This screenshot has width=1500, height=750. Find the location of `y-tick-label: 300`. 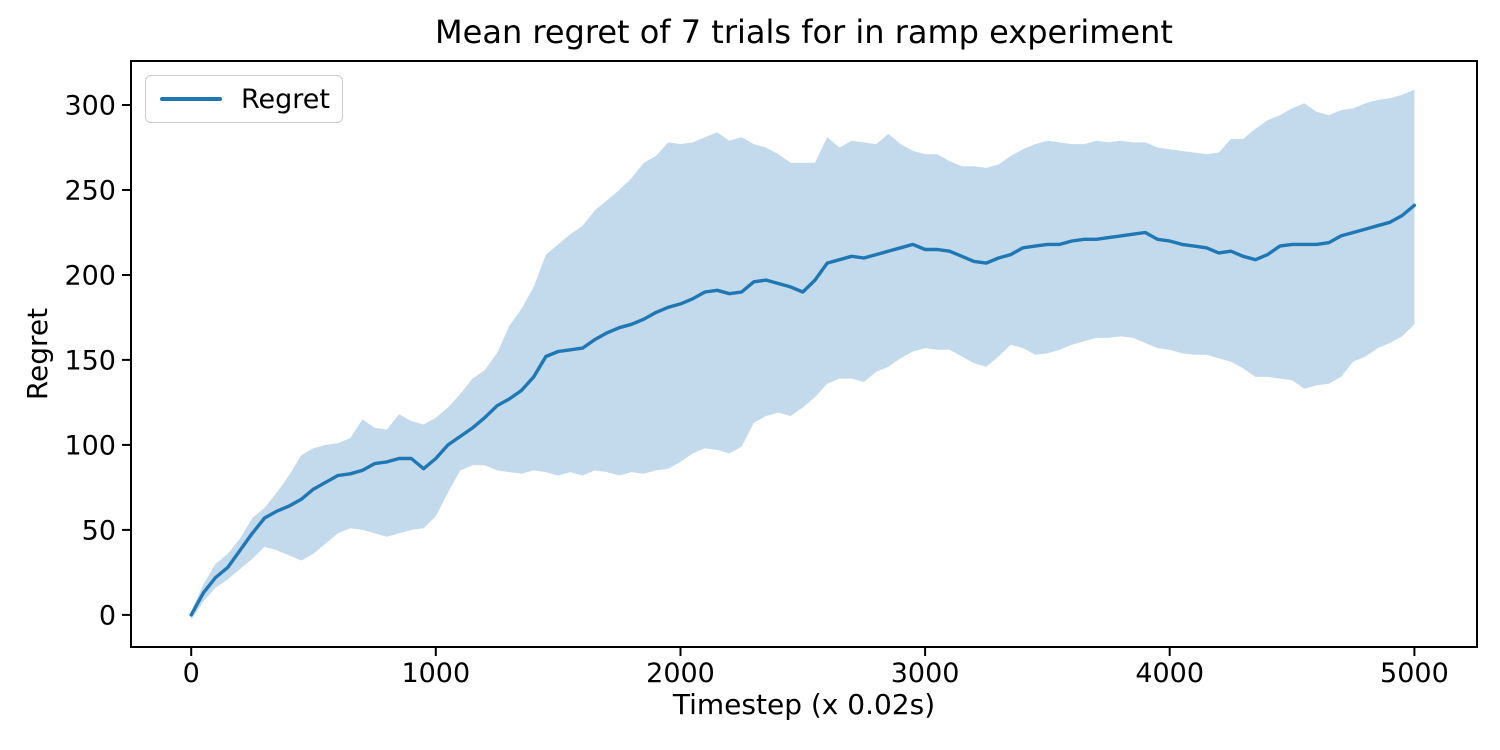

y-tick-label: 300 is located at coordinates (90, 106).